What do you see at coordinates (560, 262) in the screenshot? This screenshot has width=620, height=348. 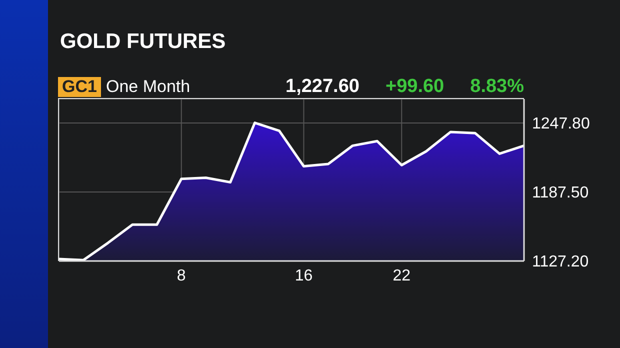 I see `y-tick-label: 1127.20` at bounding box center [560, 262].